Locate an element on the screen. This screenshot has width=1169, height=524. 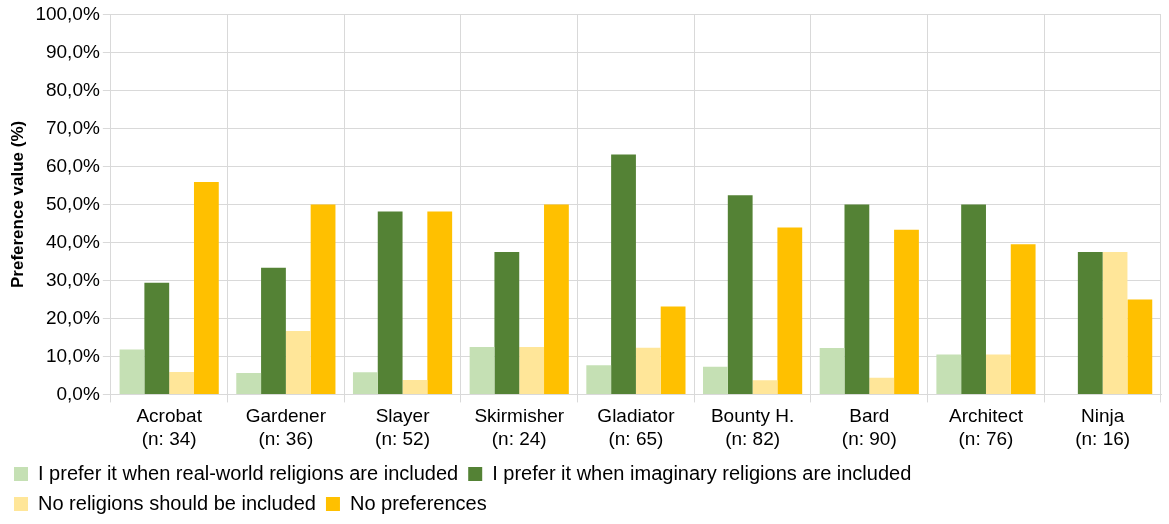
y-tick-label: 100,0% is located at coordinates (67, 13).